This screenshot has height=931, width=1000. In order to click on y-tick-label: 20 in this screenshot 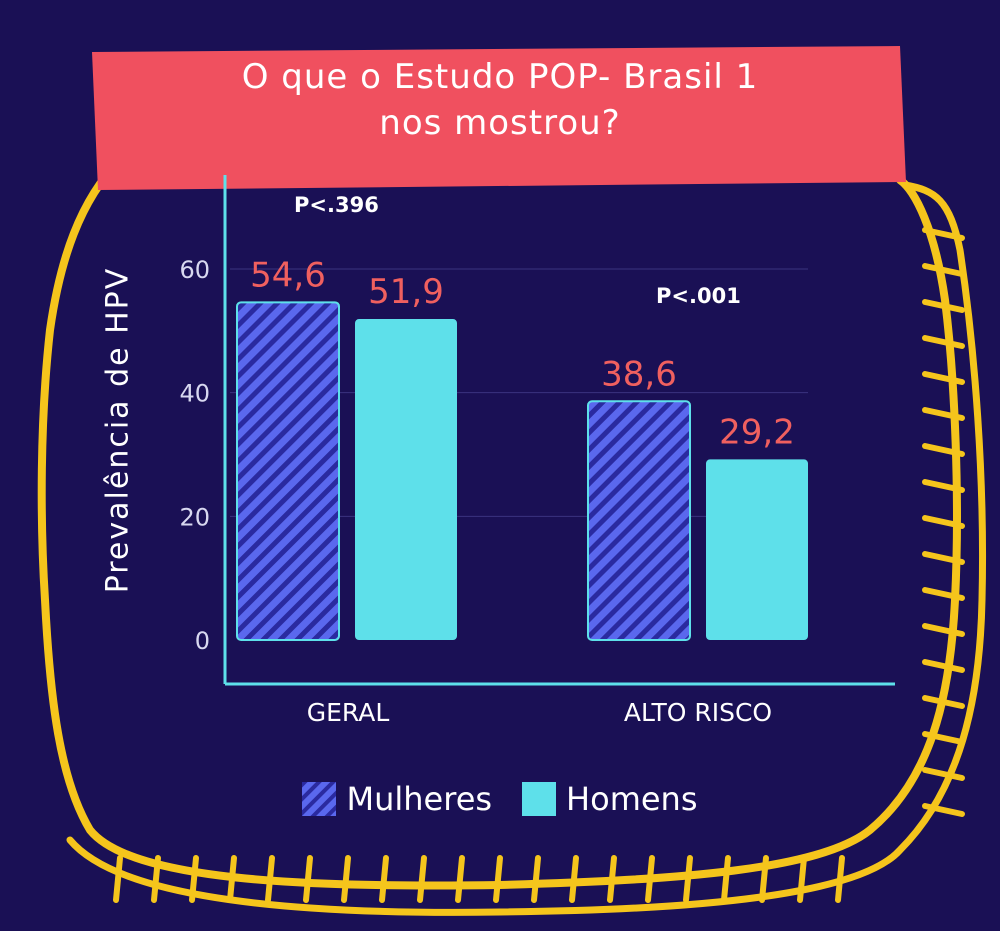, I will do `click(194, 517)`.